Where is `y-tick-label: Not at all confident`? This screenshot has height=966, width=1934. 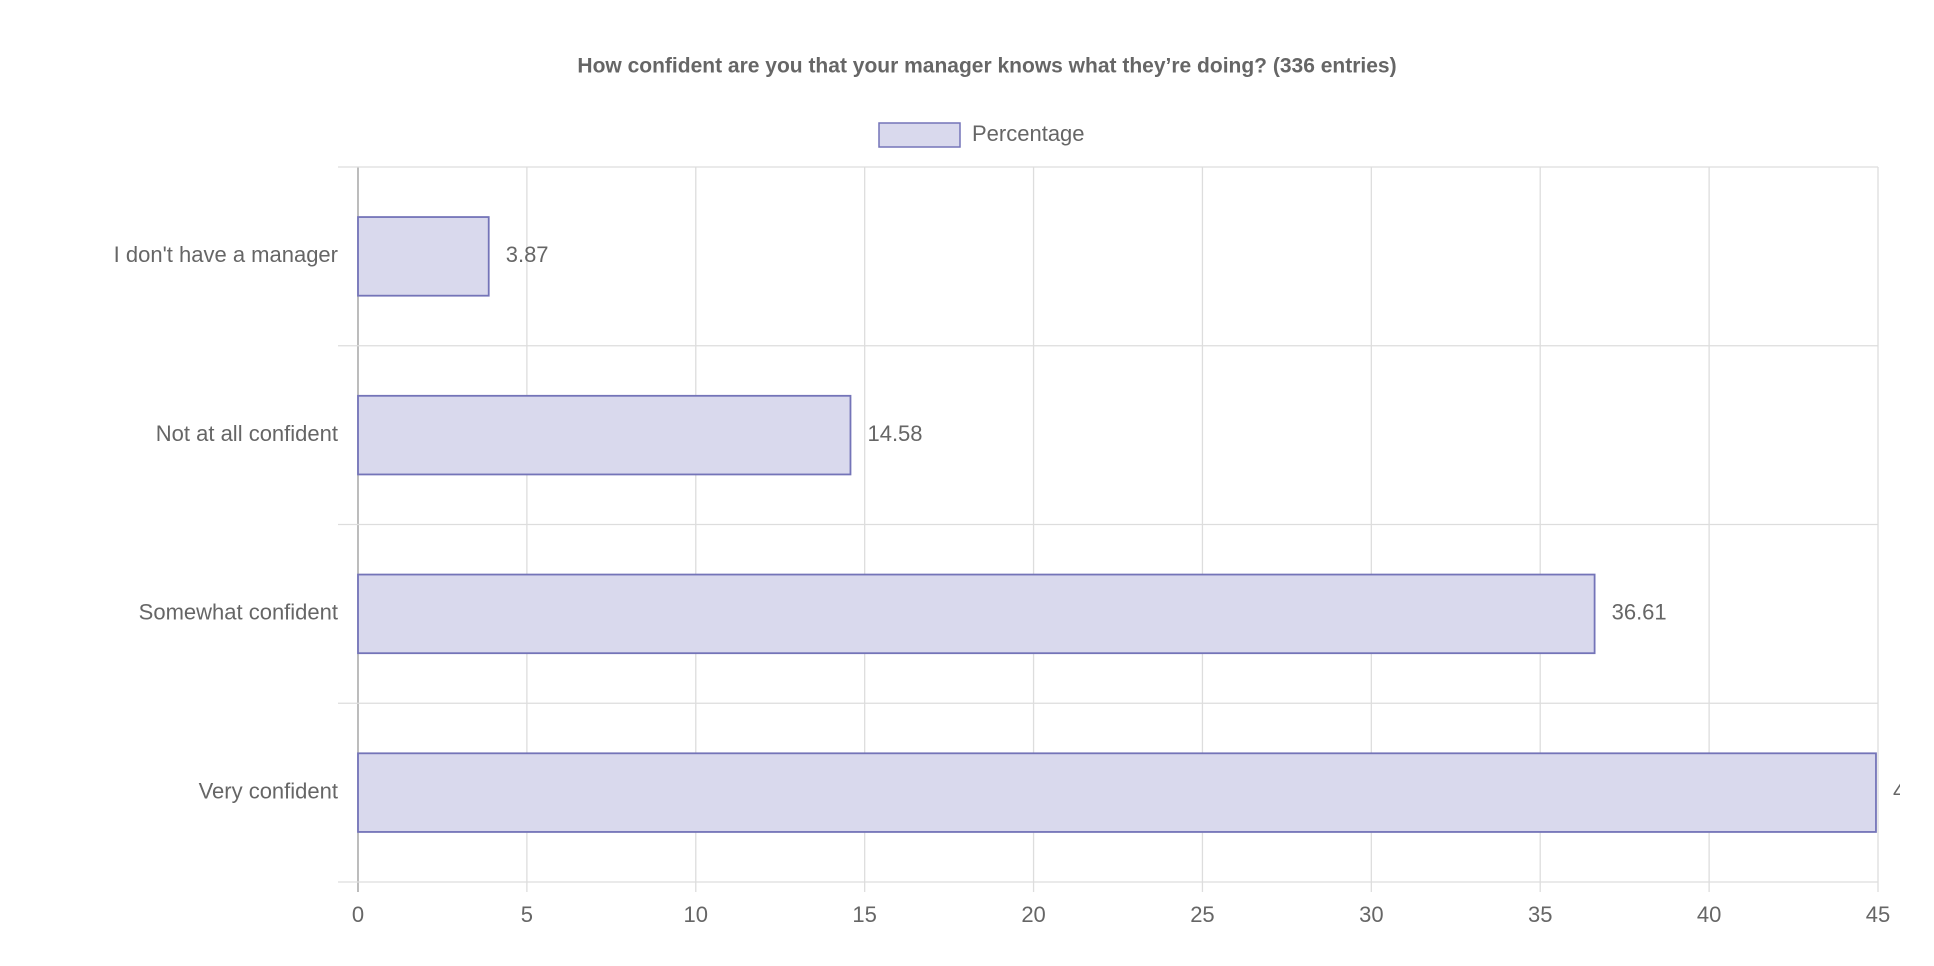 y-tick-label: Not at all confident is located at coordinates (247, 433).